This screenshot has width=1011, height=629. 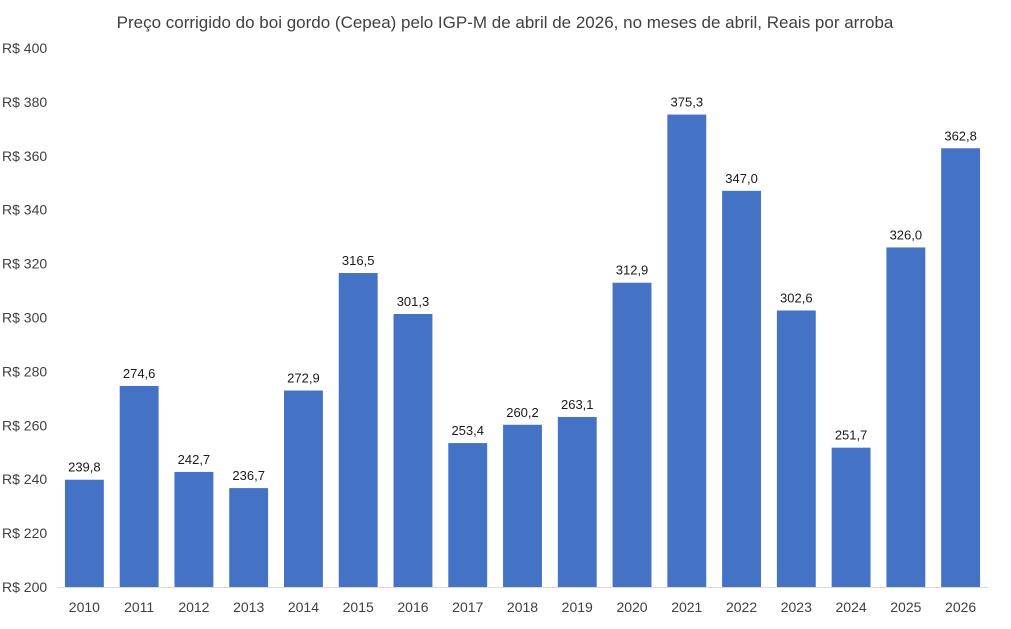 What do you see at coordinates (24, 533) in the screenshot?
I see `y-tick-label: R$ 220` at bounding box center [24, 533].